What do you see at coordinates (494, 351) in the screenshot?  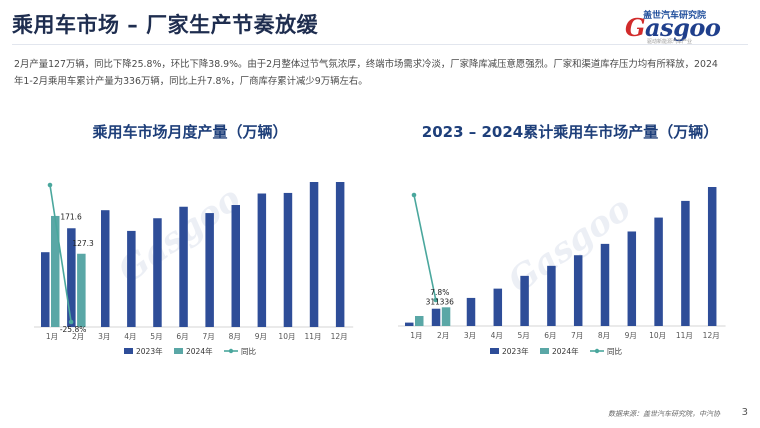 I see `legend-swatch-2023-c1` at bounding box center [494, 351].